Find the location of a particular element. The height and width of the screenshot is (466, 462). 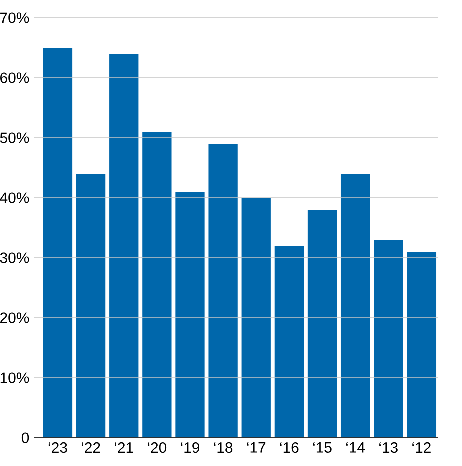

x-tick-label: ‘22 is located at coordinates (91, 447).